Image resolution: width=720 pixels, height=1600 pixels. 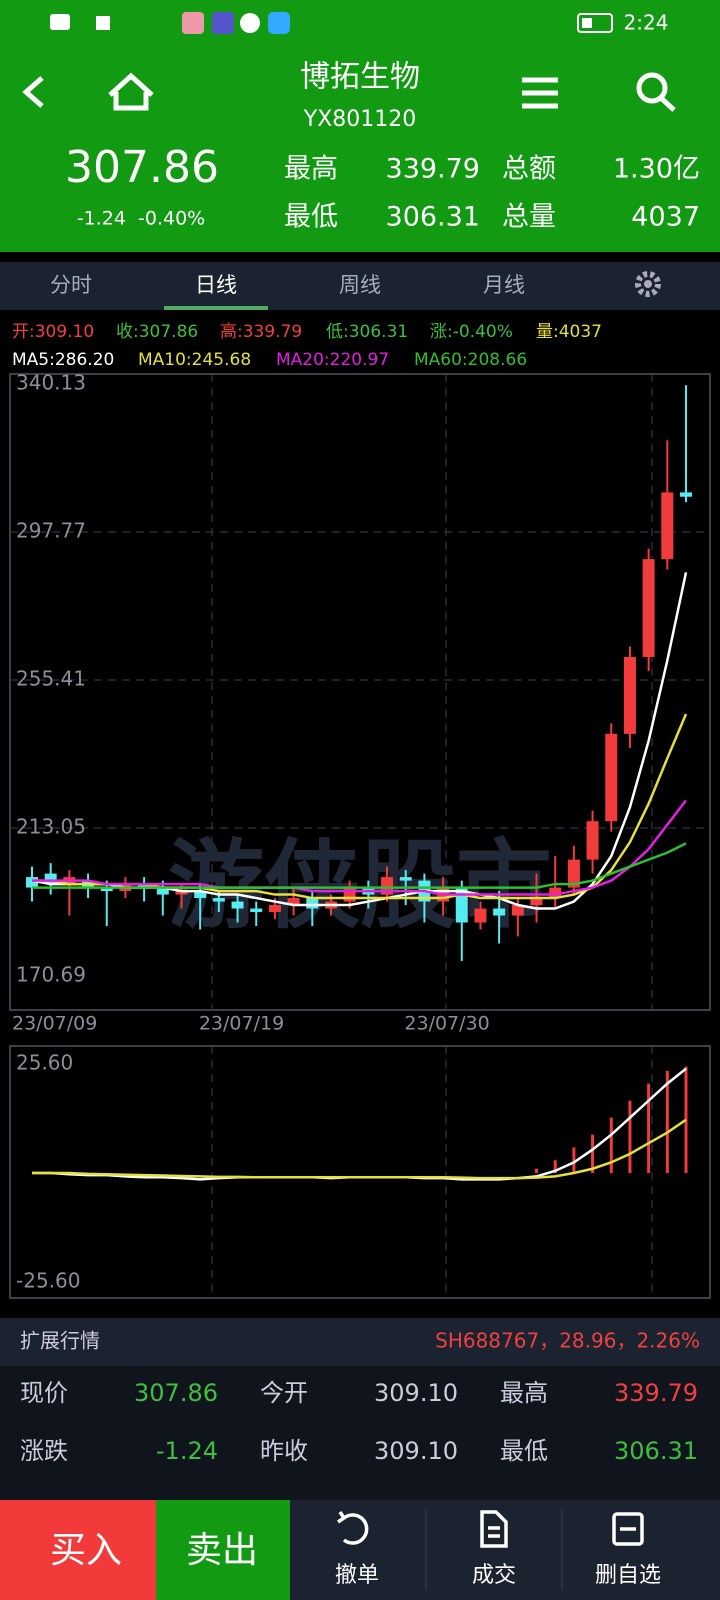 What do you see at coordinates (63, 360) in the screenshot?
I see `ma-item: MA5:286.20` at bounding box center [63, 360].